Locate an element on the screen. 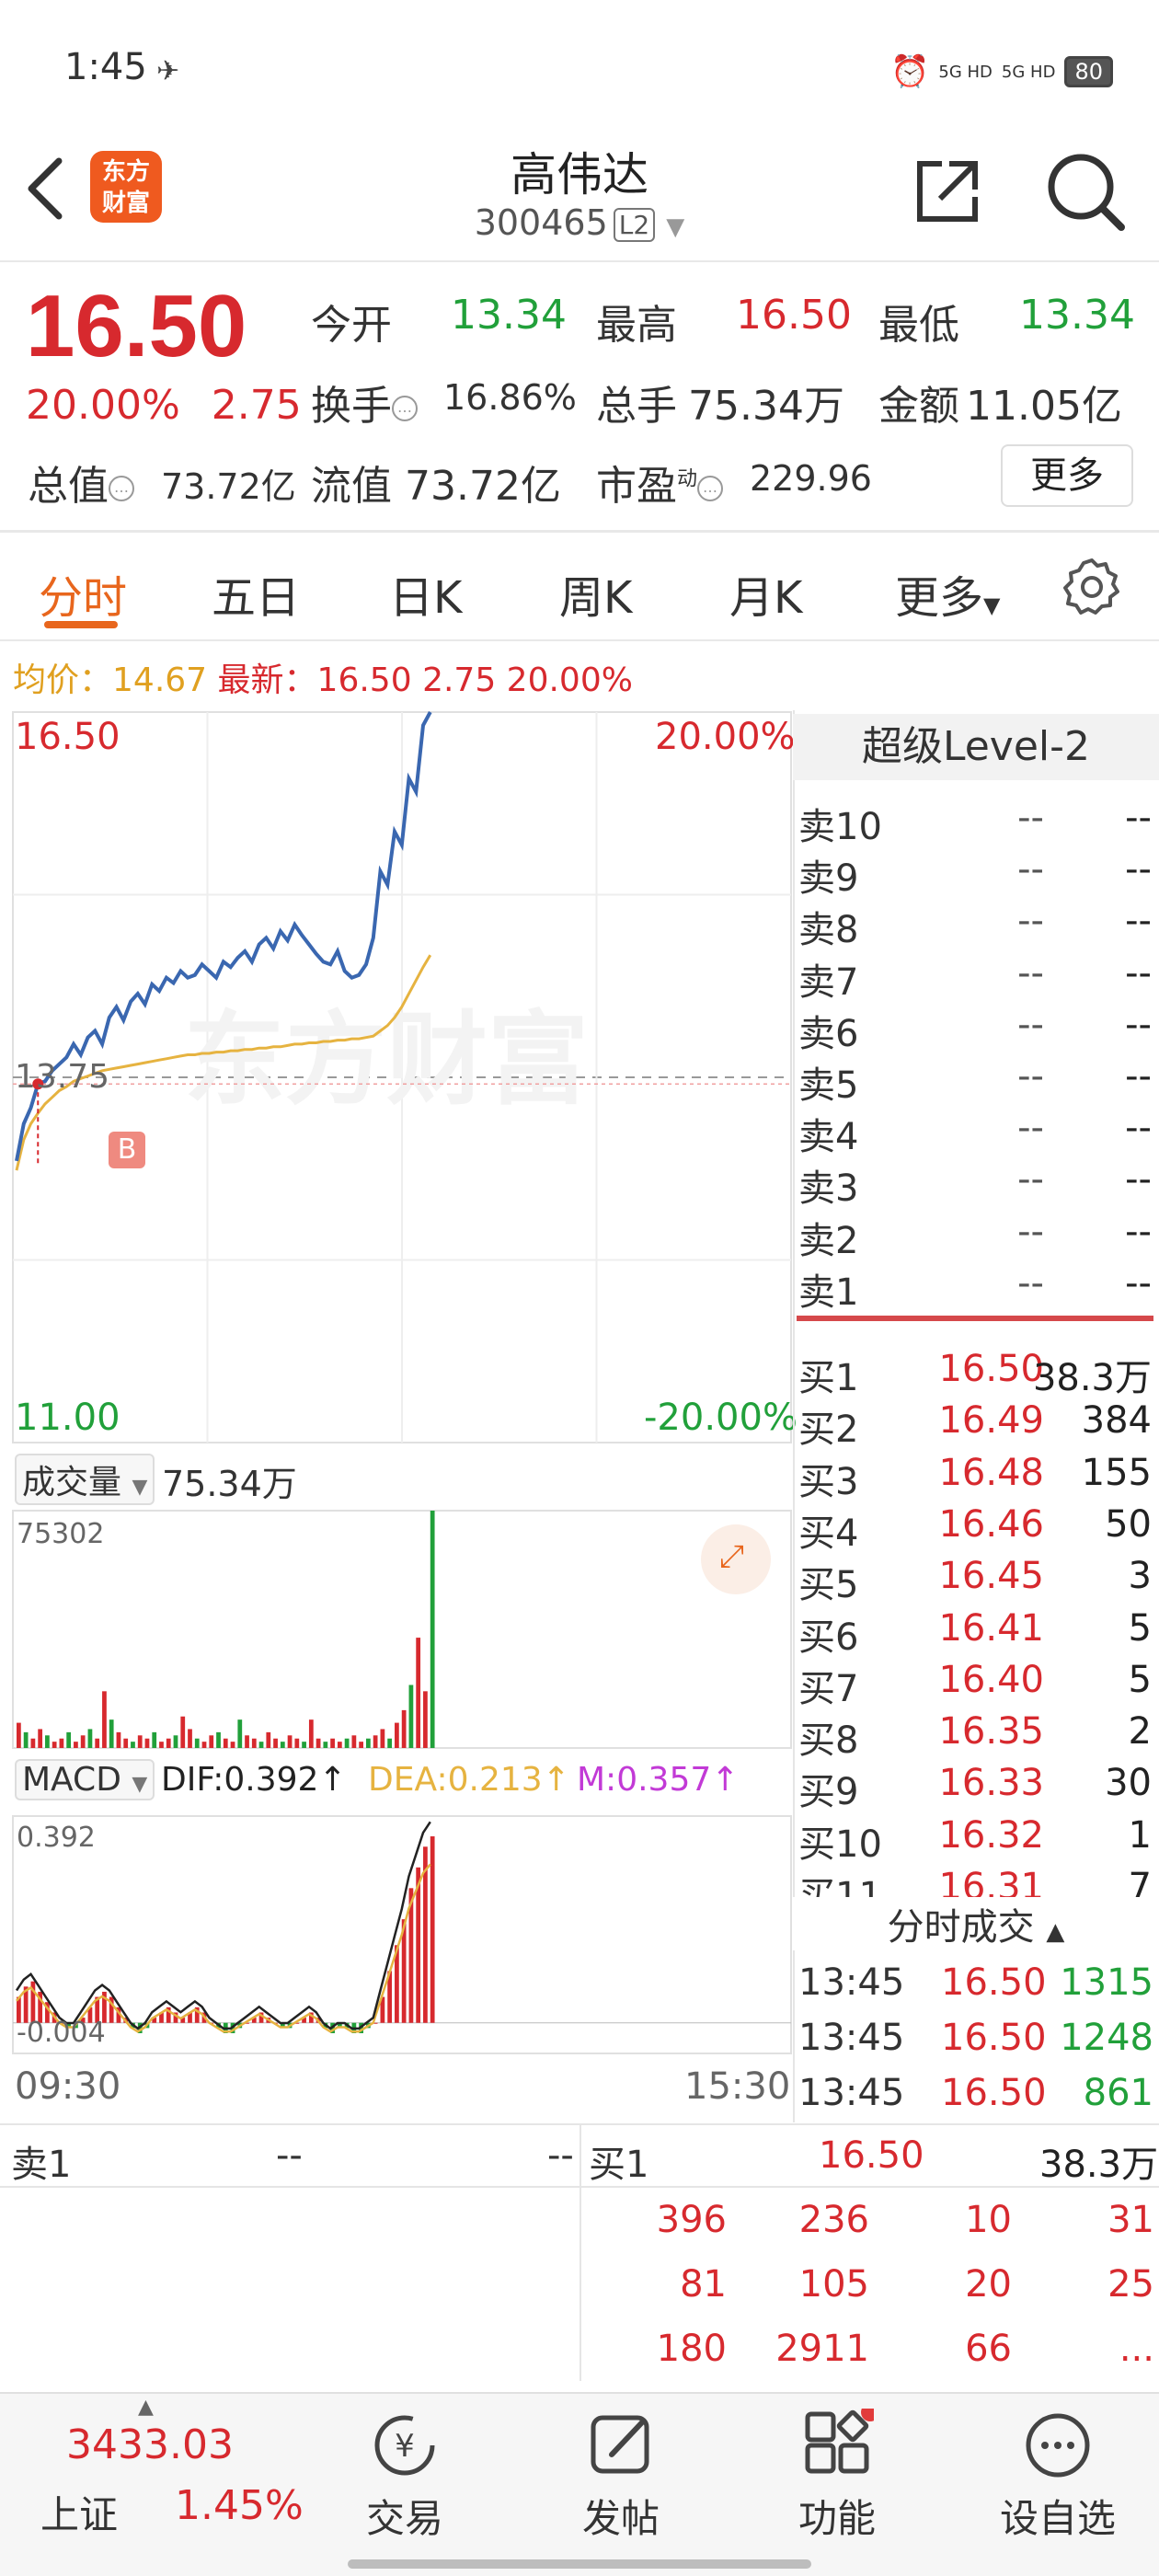  expand-icon: ⤢ is located at coordinates (732, 1556).